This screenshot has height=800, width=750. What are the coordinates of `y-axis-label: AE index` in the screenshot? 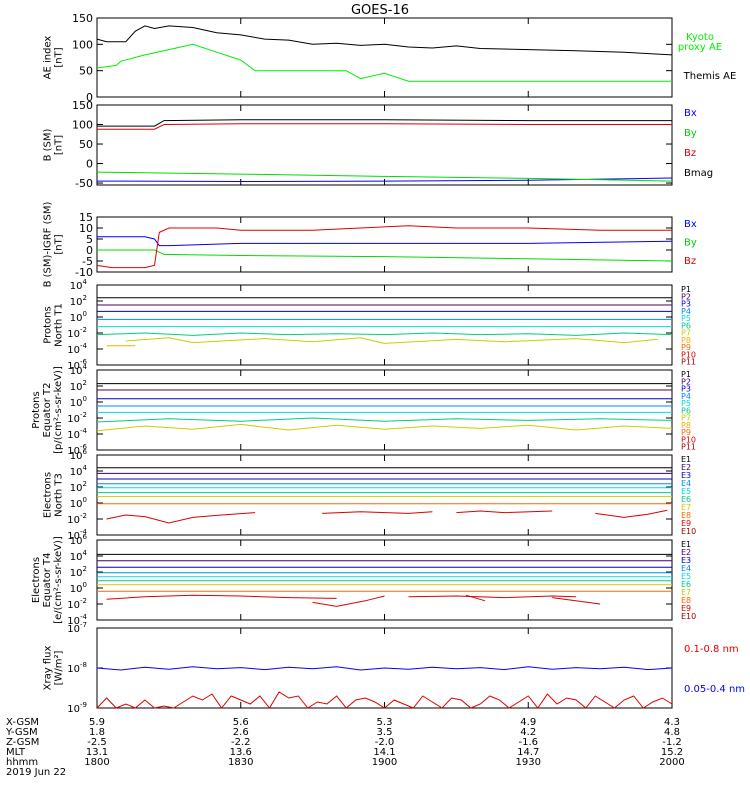 It's located at (48, 58).